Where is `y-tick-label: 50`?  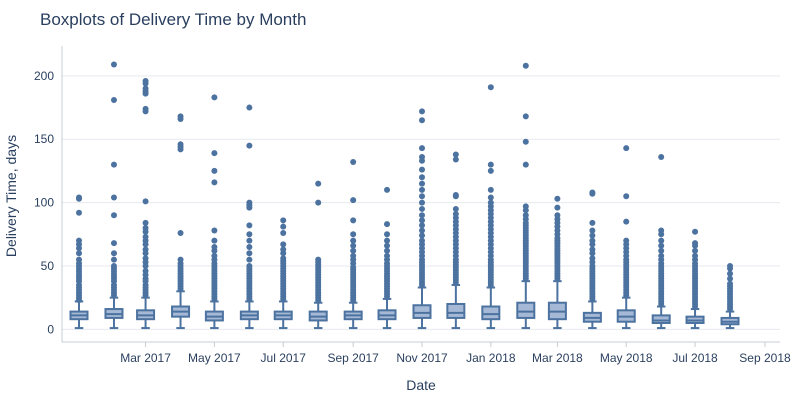
y-tick-label: 50 is located at coordinates (48, 266).